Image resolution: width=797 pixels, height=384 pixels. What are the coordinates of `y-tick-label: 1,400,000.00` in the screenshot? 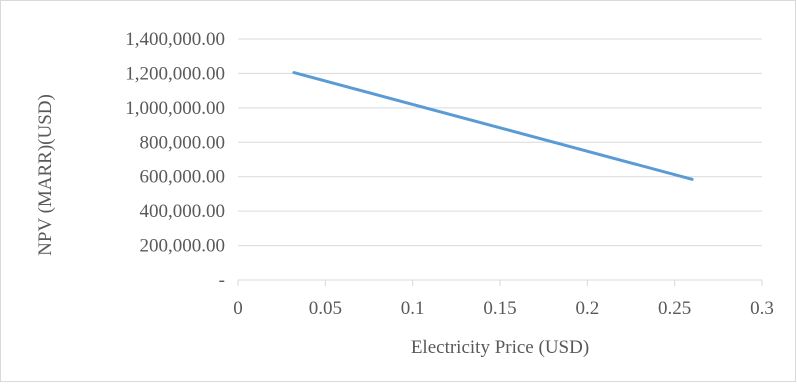 It's located at (175, 39).